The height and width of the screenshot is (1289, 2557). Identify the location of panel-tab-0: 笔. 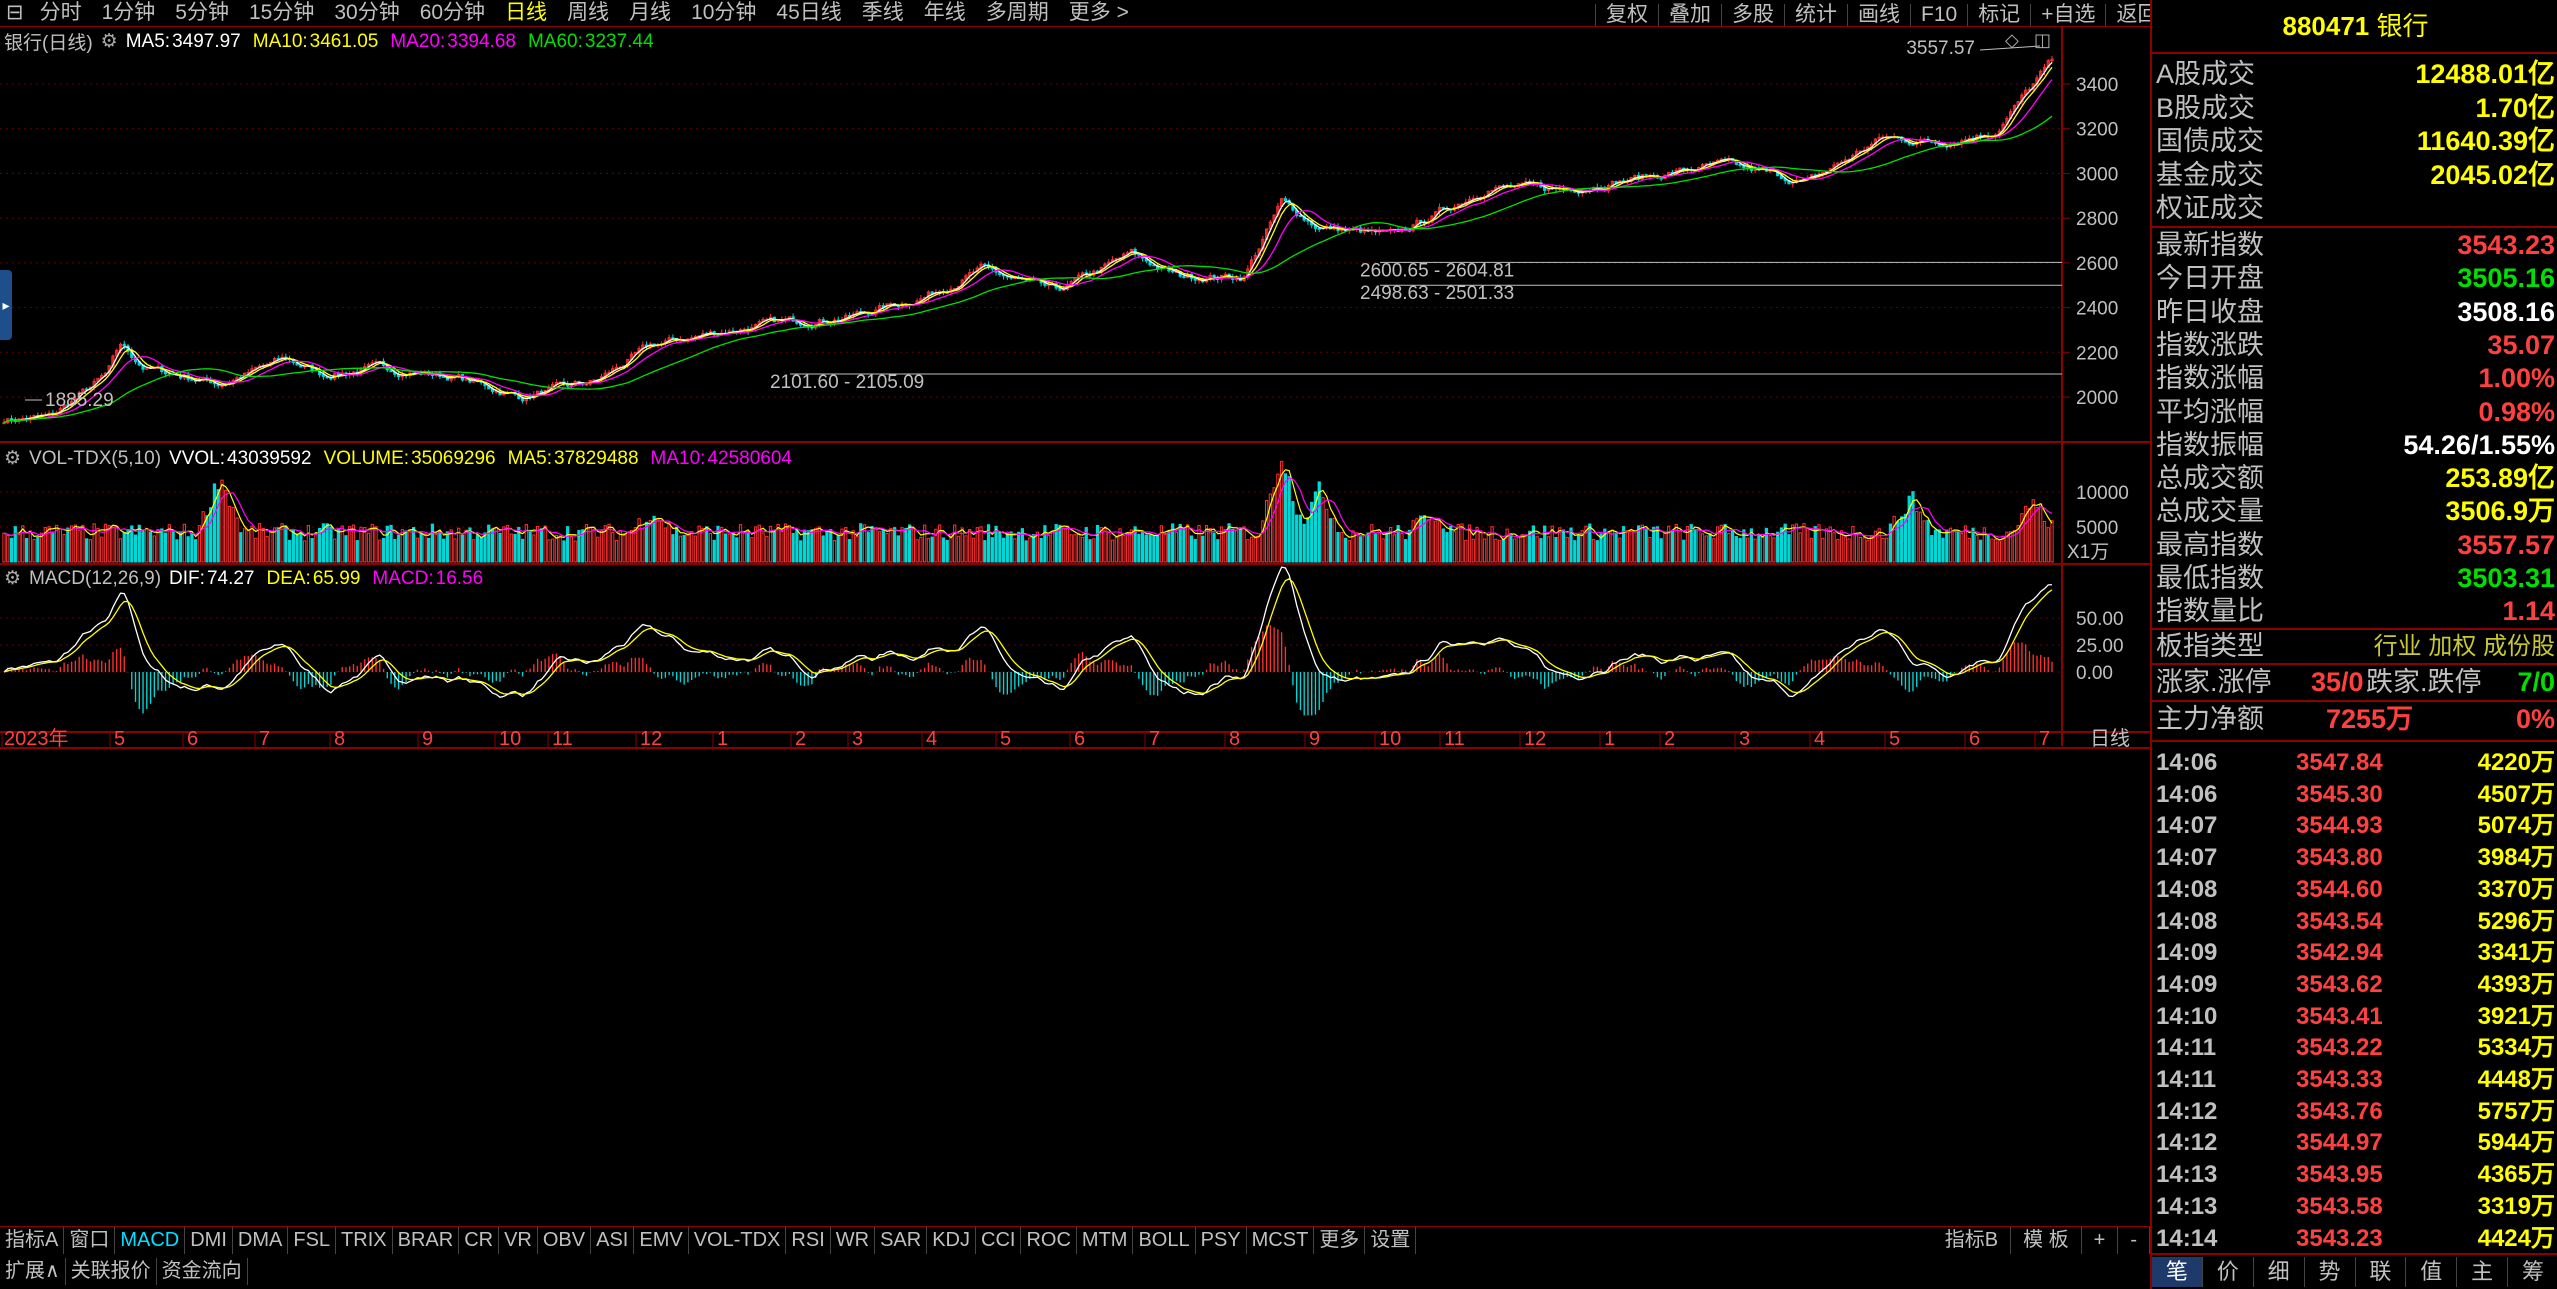
(2177, 1272).